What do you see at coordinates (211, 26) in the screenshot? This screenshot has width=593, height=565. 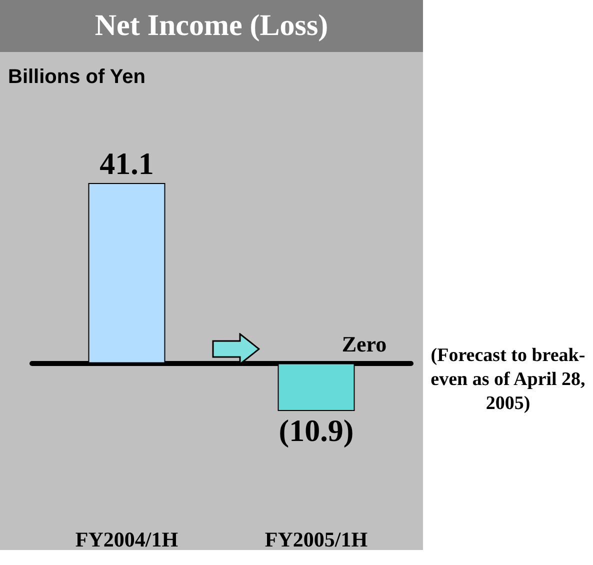 I see `chart-title: Net Income (Loss)` at bounding box center [211, 26].